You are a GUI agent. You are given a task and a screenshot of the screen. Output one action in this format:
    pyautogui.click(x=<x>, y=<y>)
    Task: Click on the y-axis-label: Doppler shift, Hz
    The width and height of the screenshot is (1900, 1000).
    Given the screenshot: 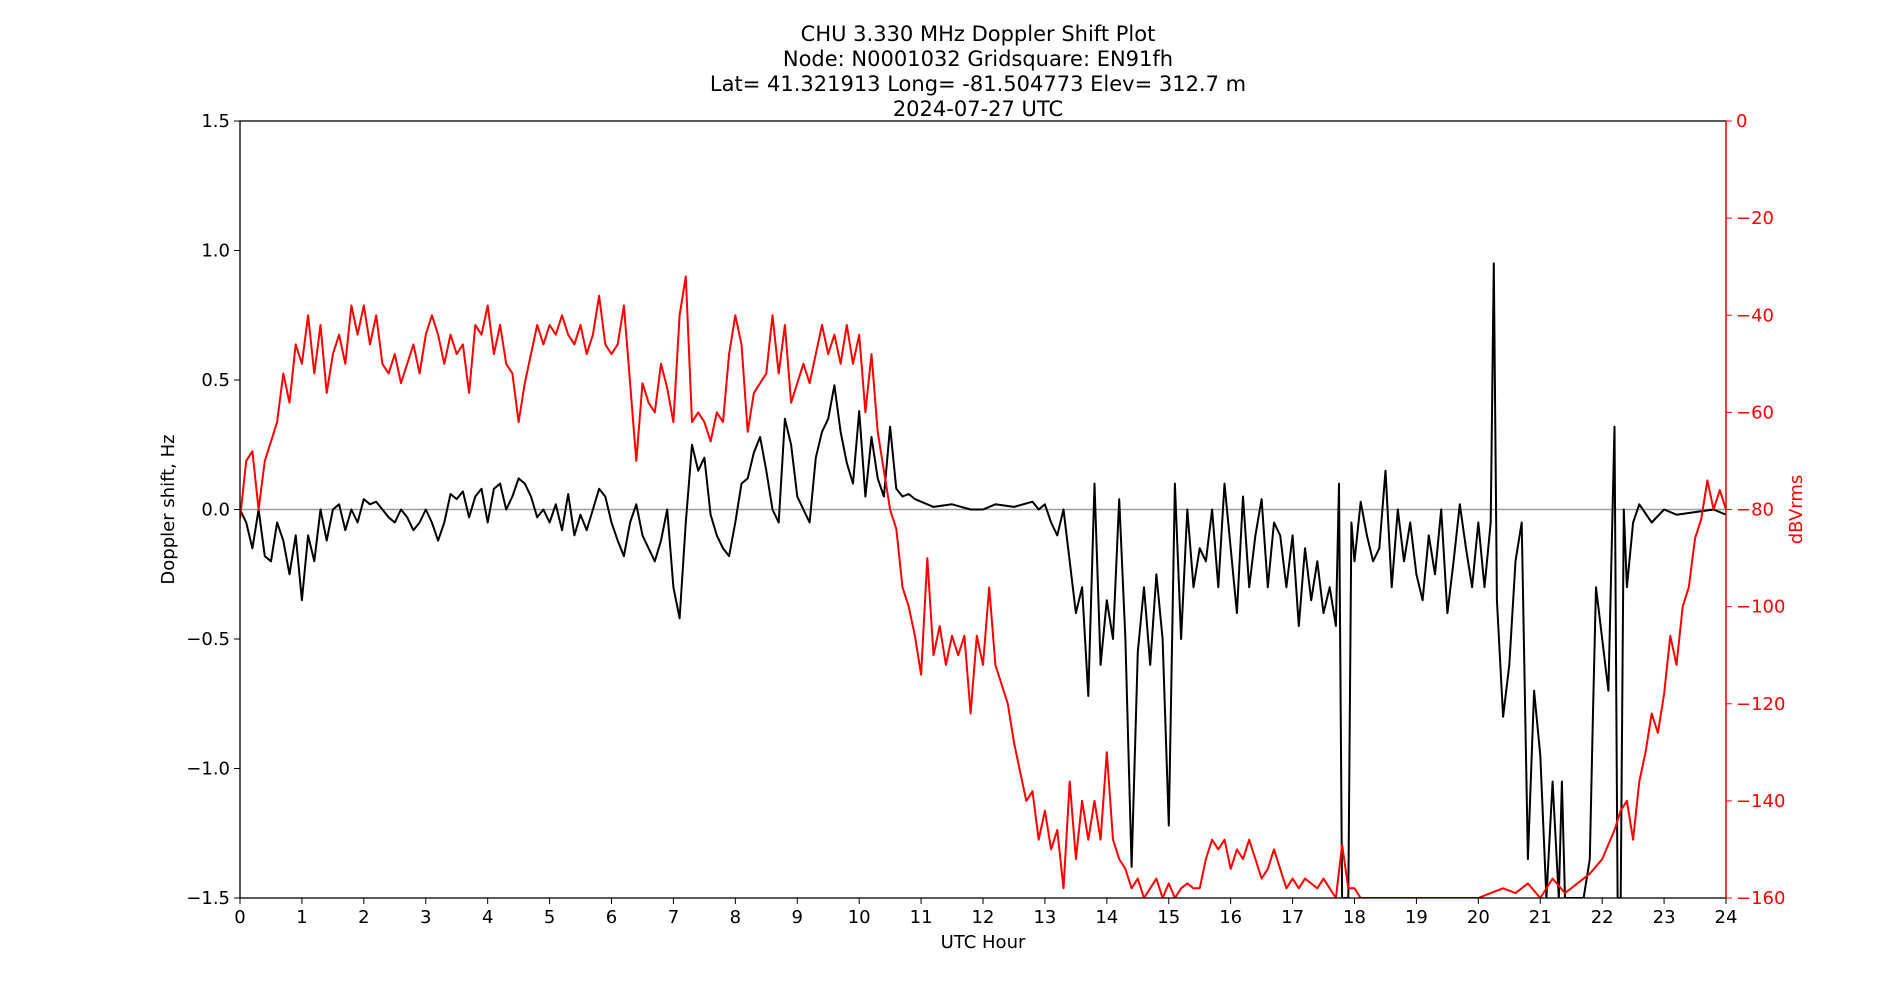 What is the action you would take?
    pyautogui.click(x=168, y=509)
    